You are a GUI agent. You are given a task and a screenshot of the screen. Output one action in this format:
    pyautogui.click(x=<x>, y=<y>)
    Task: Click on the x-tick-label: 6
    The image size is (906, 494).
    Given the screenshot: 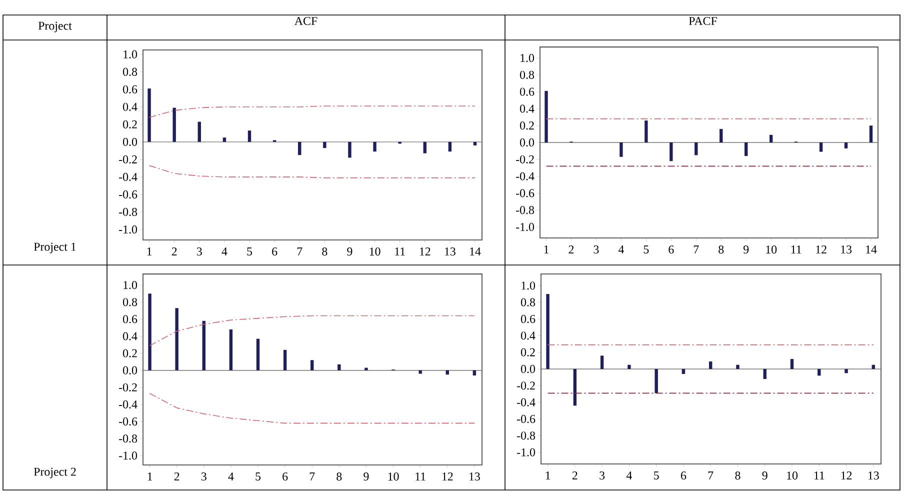 What is the action you would take?
    pyautogui.click(x=671, y=250)
    